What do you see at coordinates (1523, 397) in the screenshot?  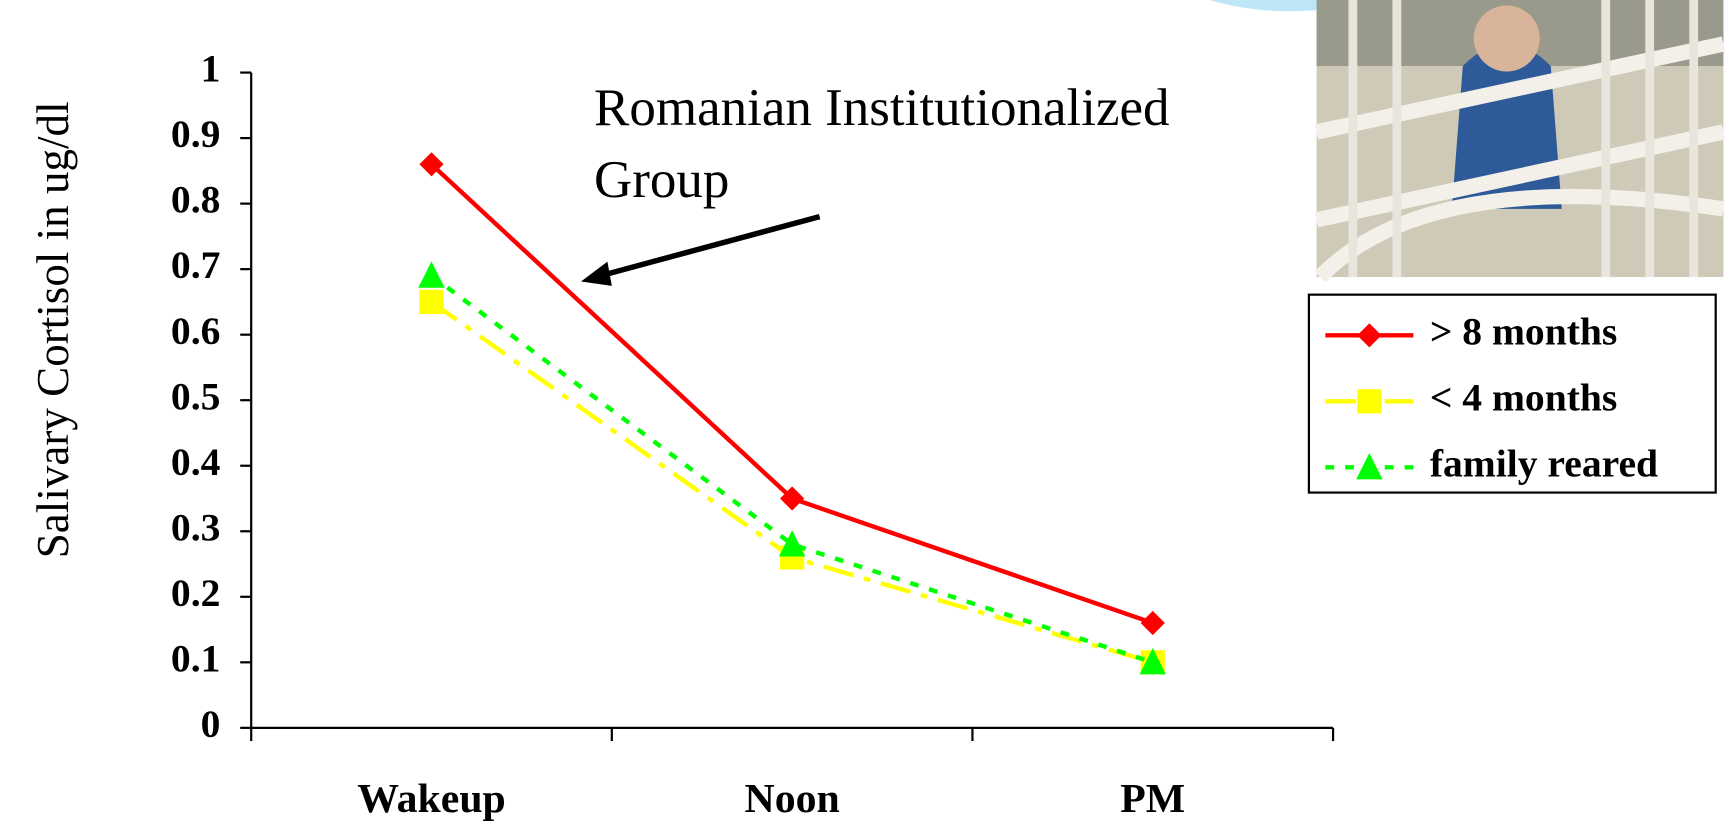 I see `legend-label: < 4 months` at bounding box center [1523, 397].